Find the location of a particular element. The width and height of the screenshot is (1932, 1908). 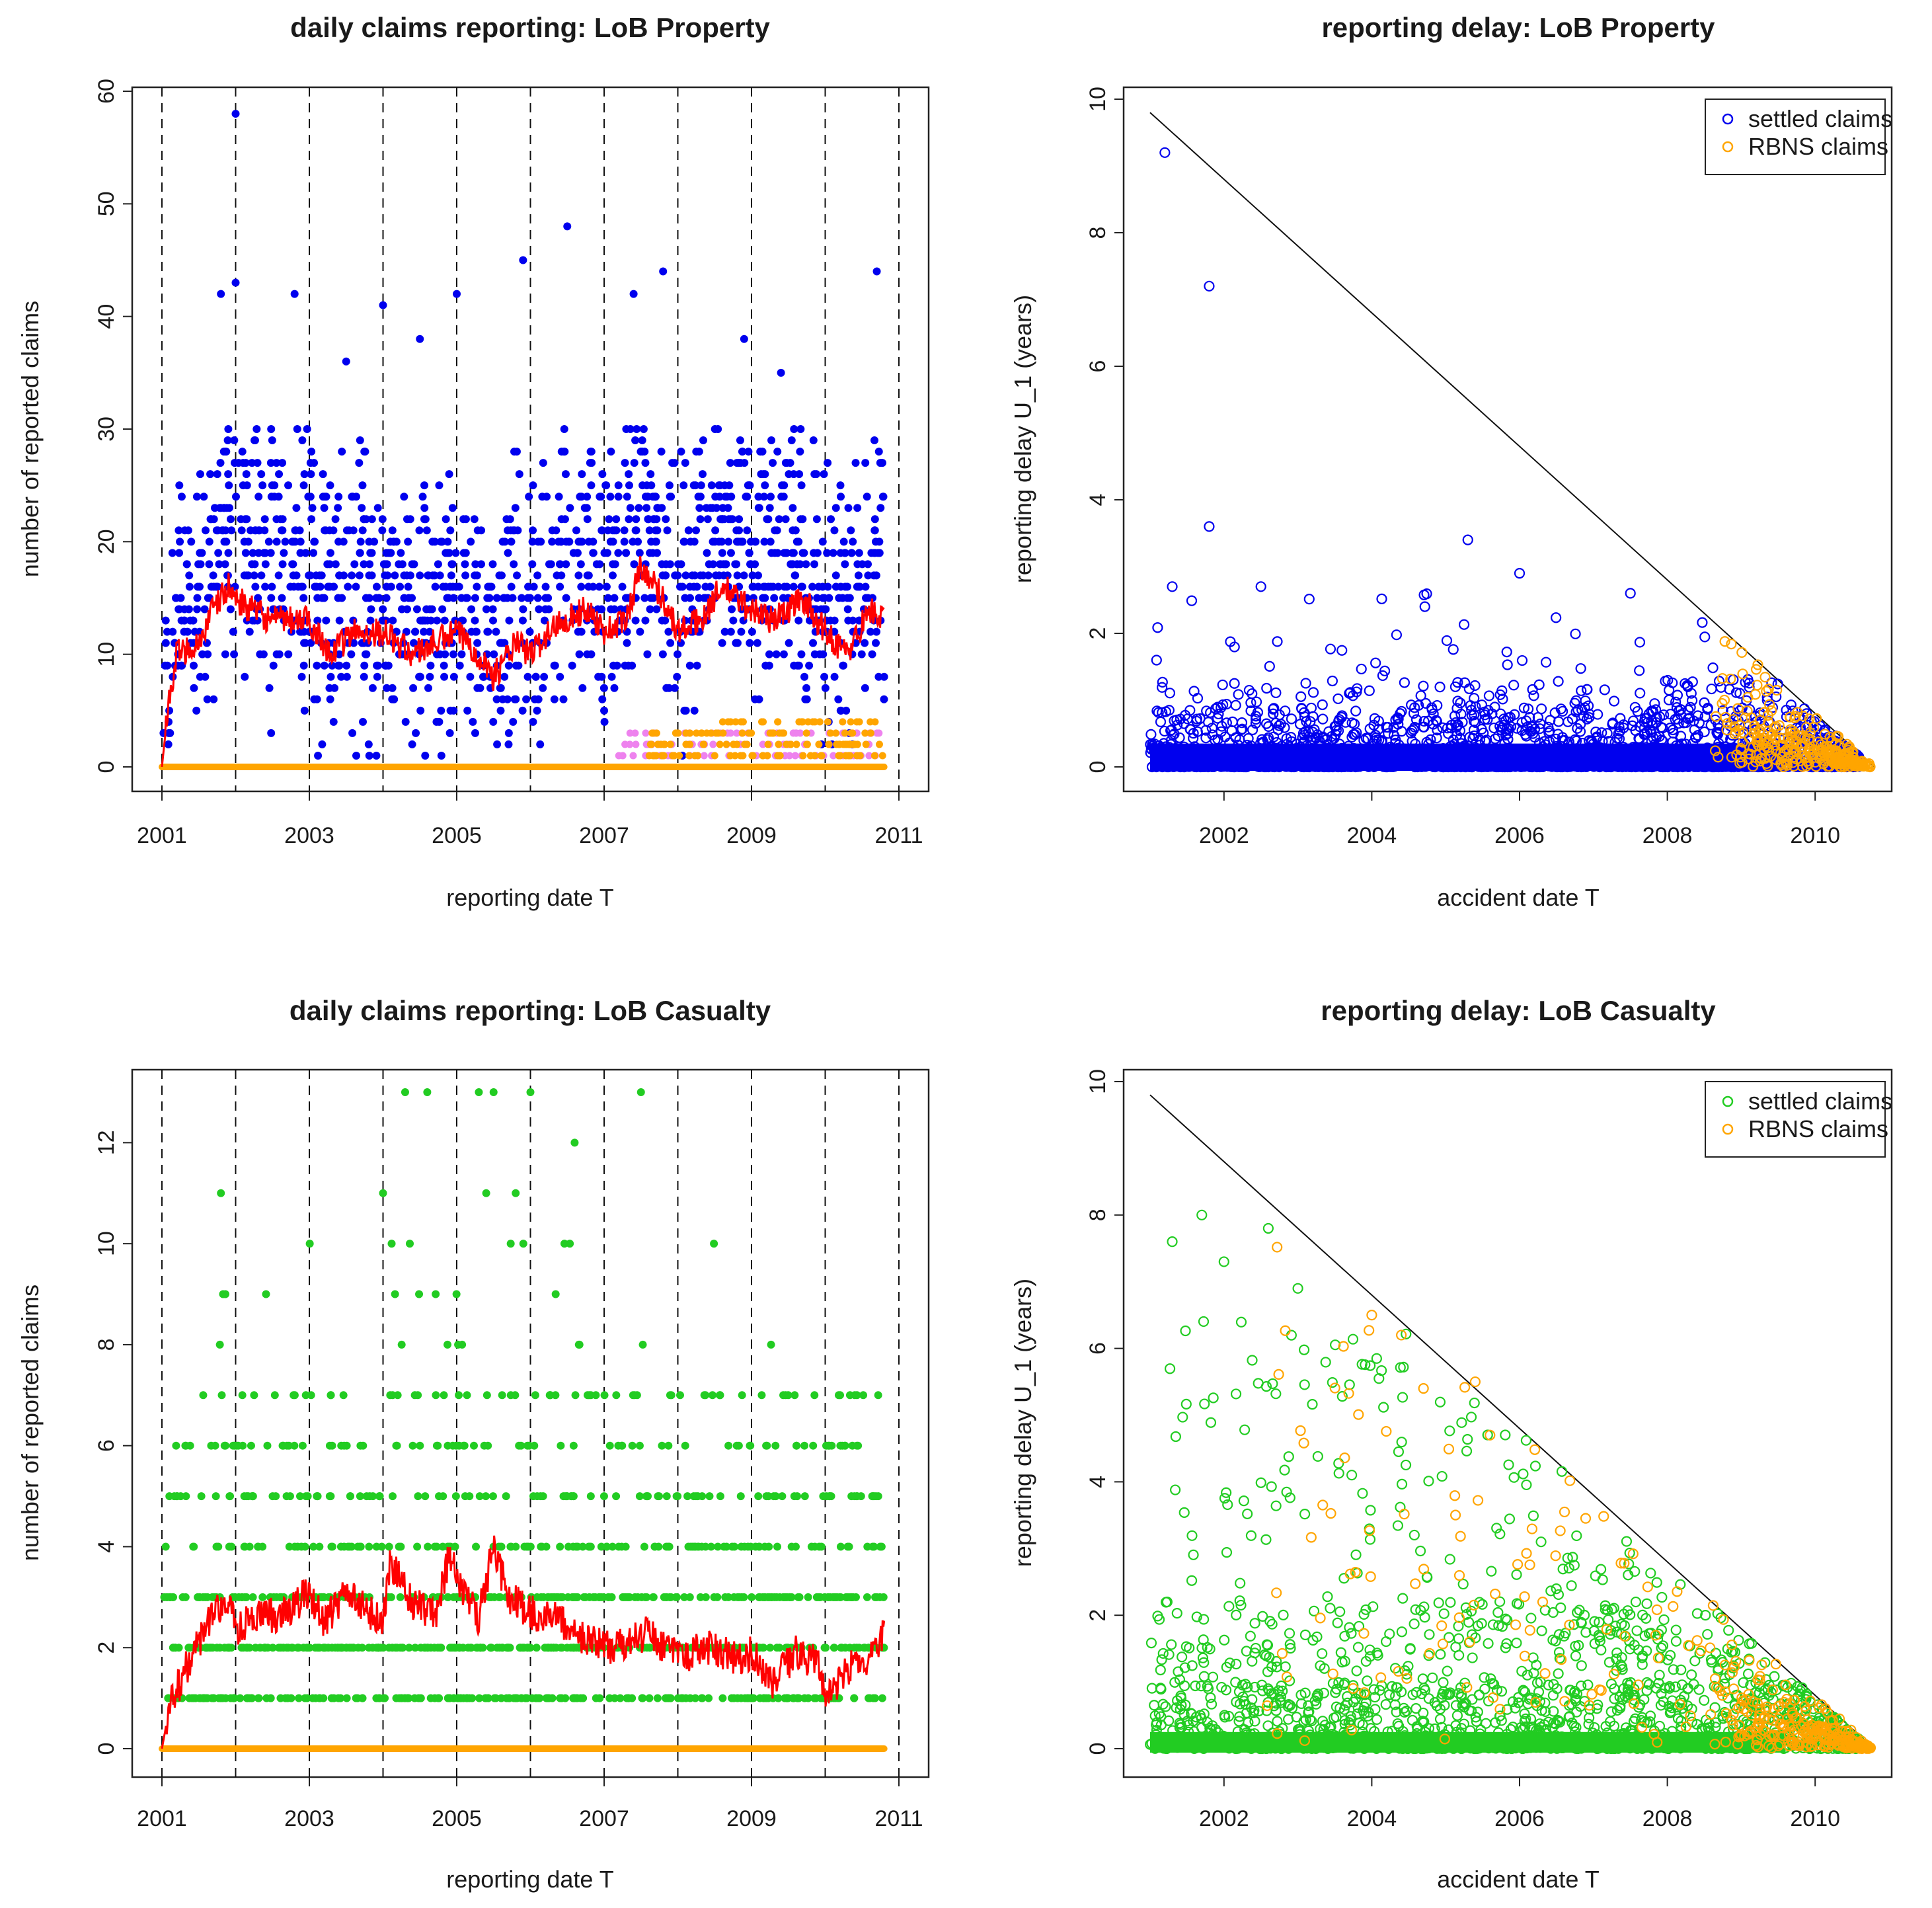

x-tick-label: 2009 is located at coordinates (751, 1818).